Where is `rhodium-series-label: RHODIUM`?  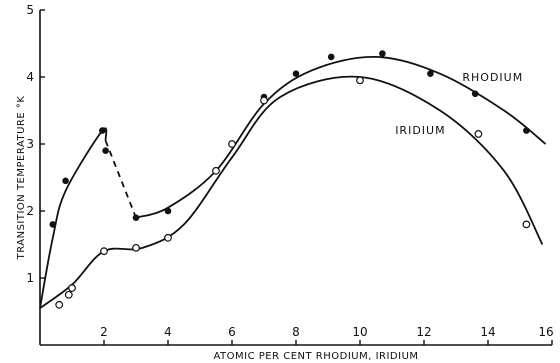 rhodium-series-label: RHODIUM is located at coordinates (492, 77).